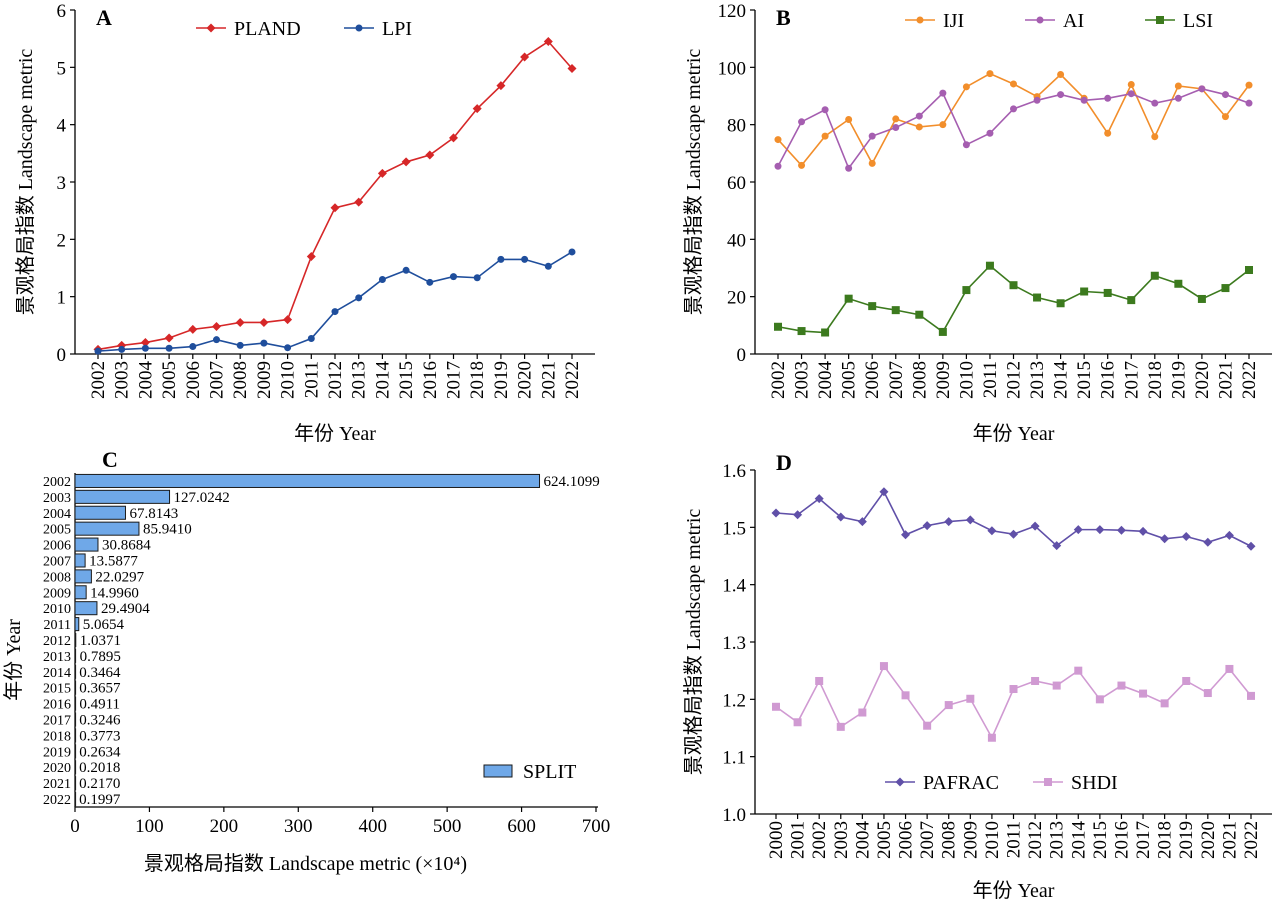  What do you see at coordinates (783, 17) in the screenshot?
I see `panel-b-letter: B` at bounding box center [783, 17].